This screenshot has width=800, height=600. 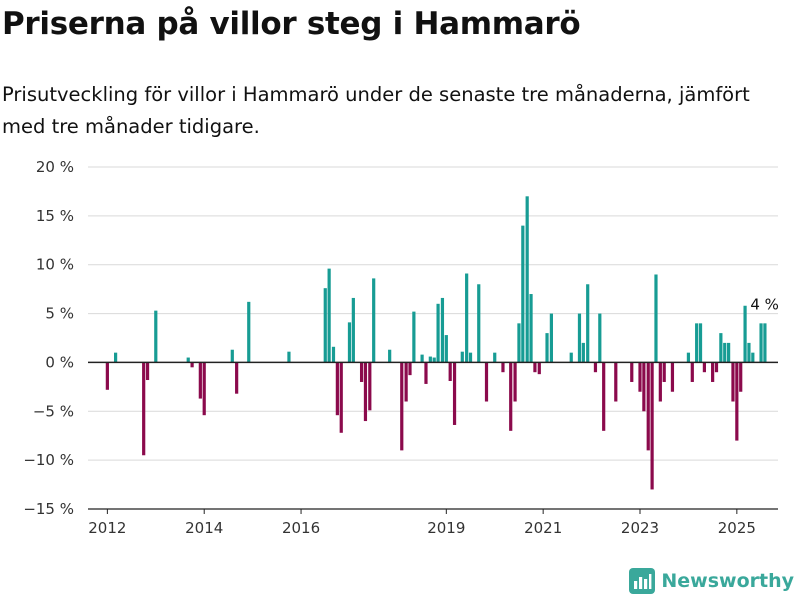 What do you see at coordinates (642, 581) in the screenshot?
I see `newsworthy-logo-icon` at bounding box center [642, 581].